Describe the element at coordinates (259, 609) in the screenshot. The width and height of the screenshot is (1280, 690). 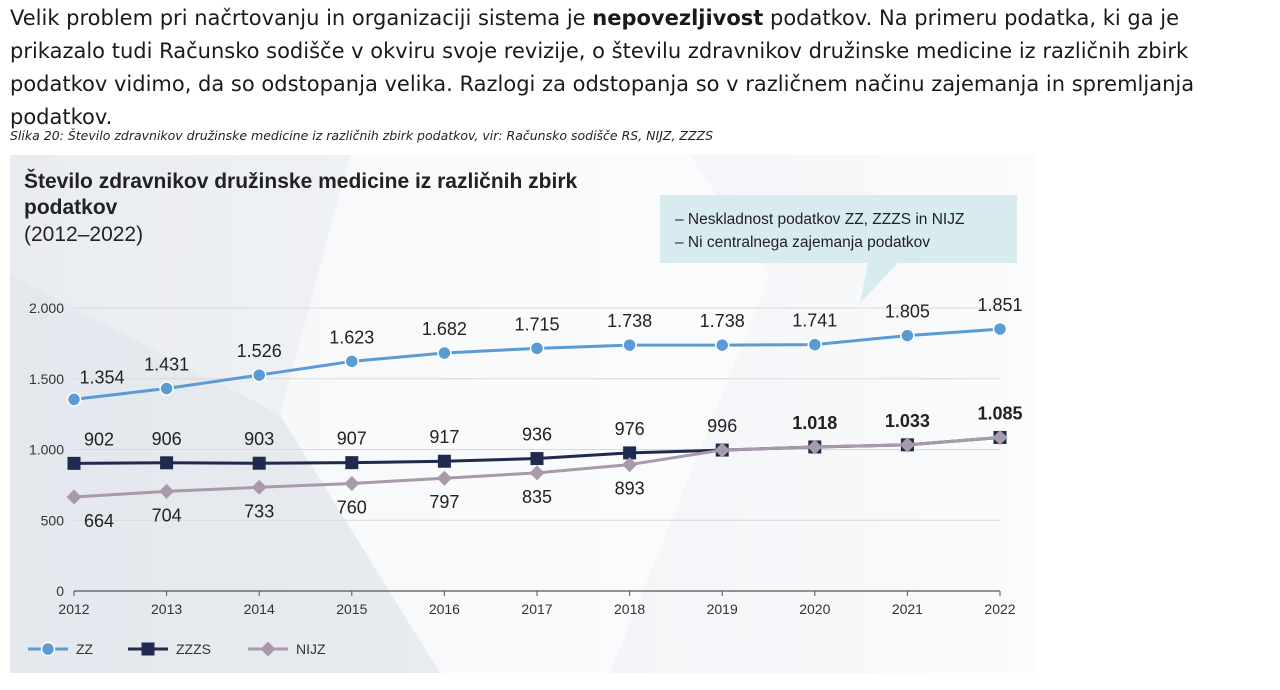
I see `x-tick-label: 2014` at that location.